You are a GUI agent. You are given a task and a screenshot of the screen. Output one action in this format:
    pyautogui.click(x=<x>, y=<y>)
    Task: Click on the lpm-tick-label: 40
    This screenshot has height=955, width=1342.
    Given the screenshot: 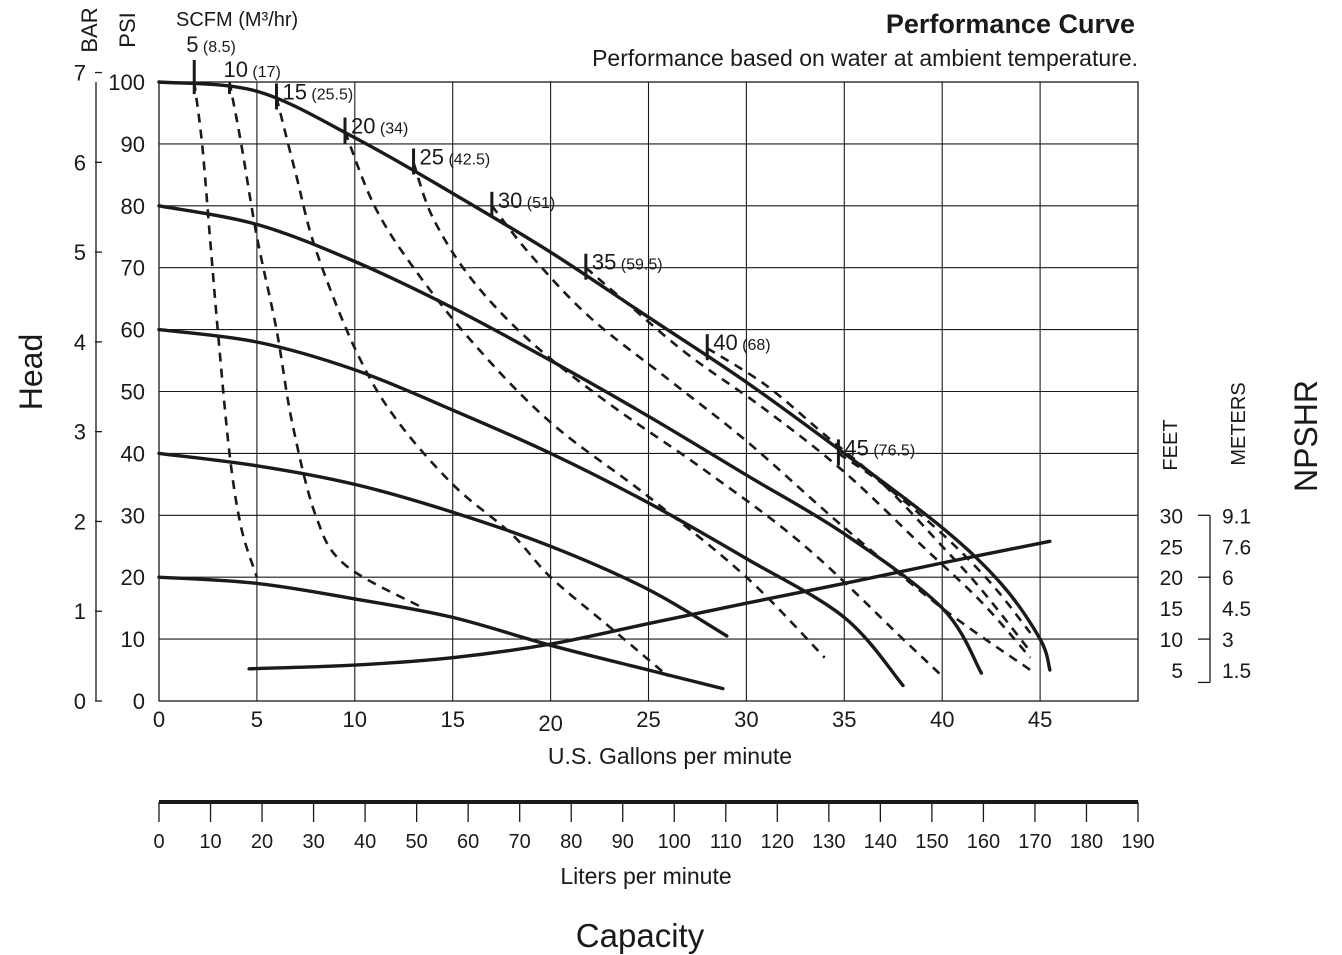 What is the action you would take?
    pyautogui.click(x=365, y=842)
    